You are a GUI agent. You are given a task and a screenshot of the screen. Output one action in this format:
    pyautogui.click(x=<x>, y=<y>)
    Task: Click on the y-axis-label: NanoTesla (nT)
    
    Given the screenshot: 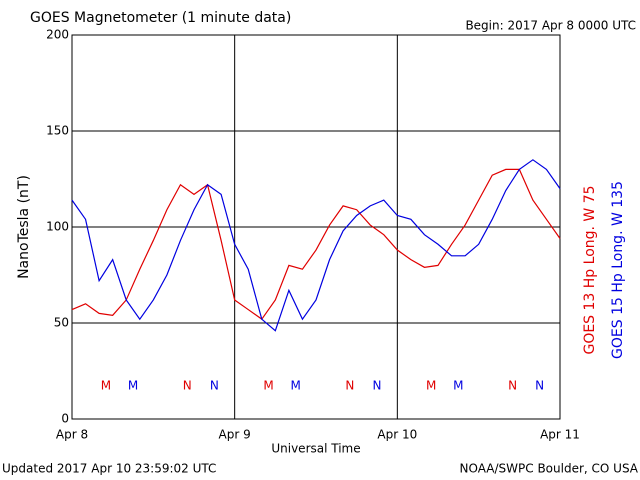 What is the action you would take?
    pyautogui.click(x=24, y=227)
    